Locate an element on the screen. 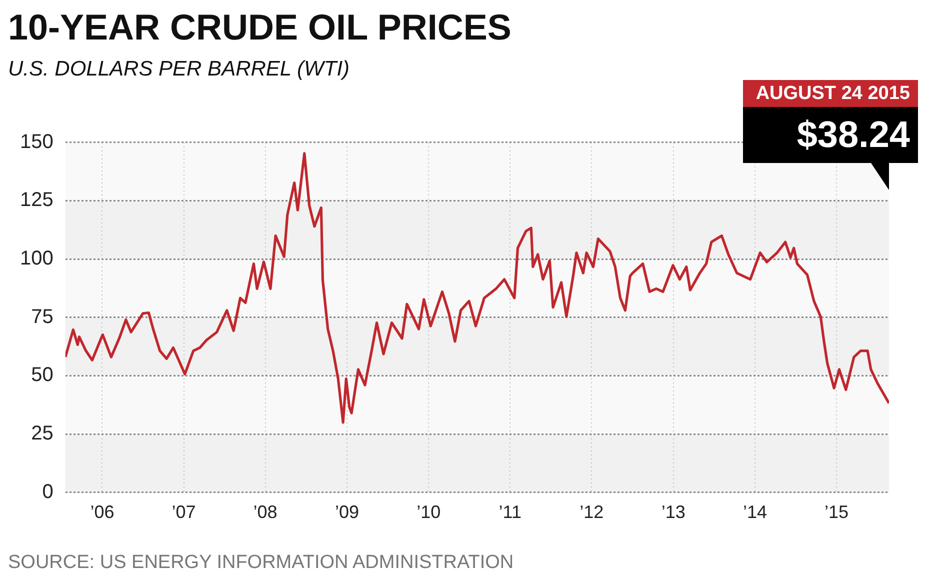 Image resolution: width=938 pixels, height=582 pixels. x-tick-label: ’12 is located at coordinates (592, 512).